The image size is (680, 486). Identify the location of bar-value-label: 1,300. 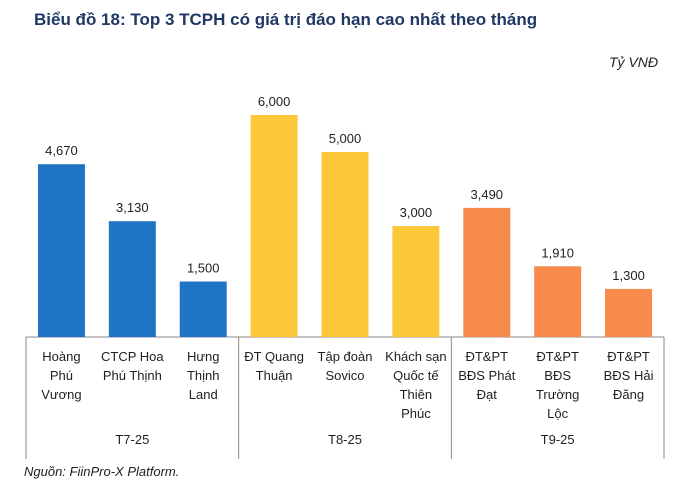
(628, 275).